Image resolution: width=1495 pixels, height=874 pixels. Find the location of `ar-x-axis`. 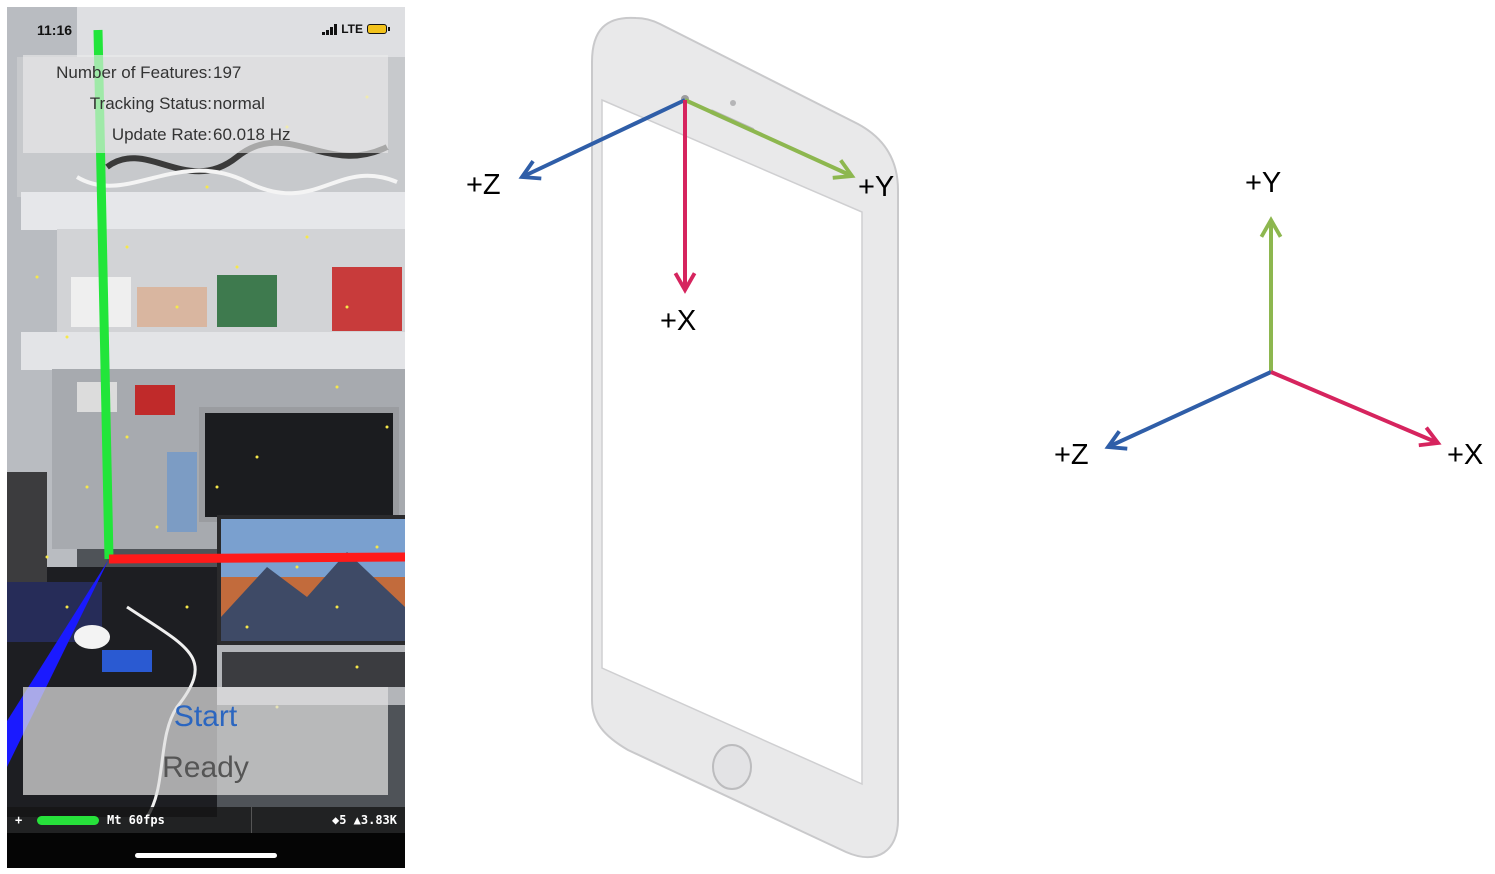

ar-x-axis is located at coordinates (256, 558).